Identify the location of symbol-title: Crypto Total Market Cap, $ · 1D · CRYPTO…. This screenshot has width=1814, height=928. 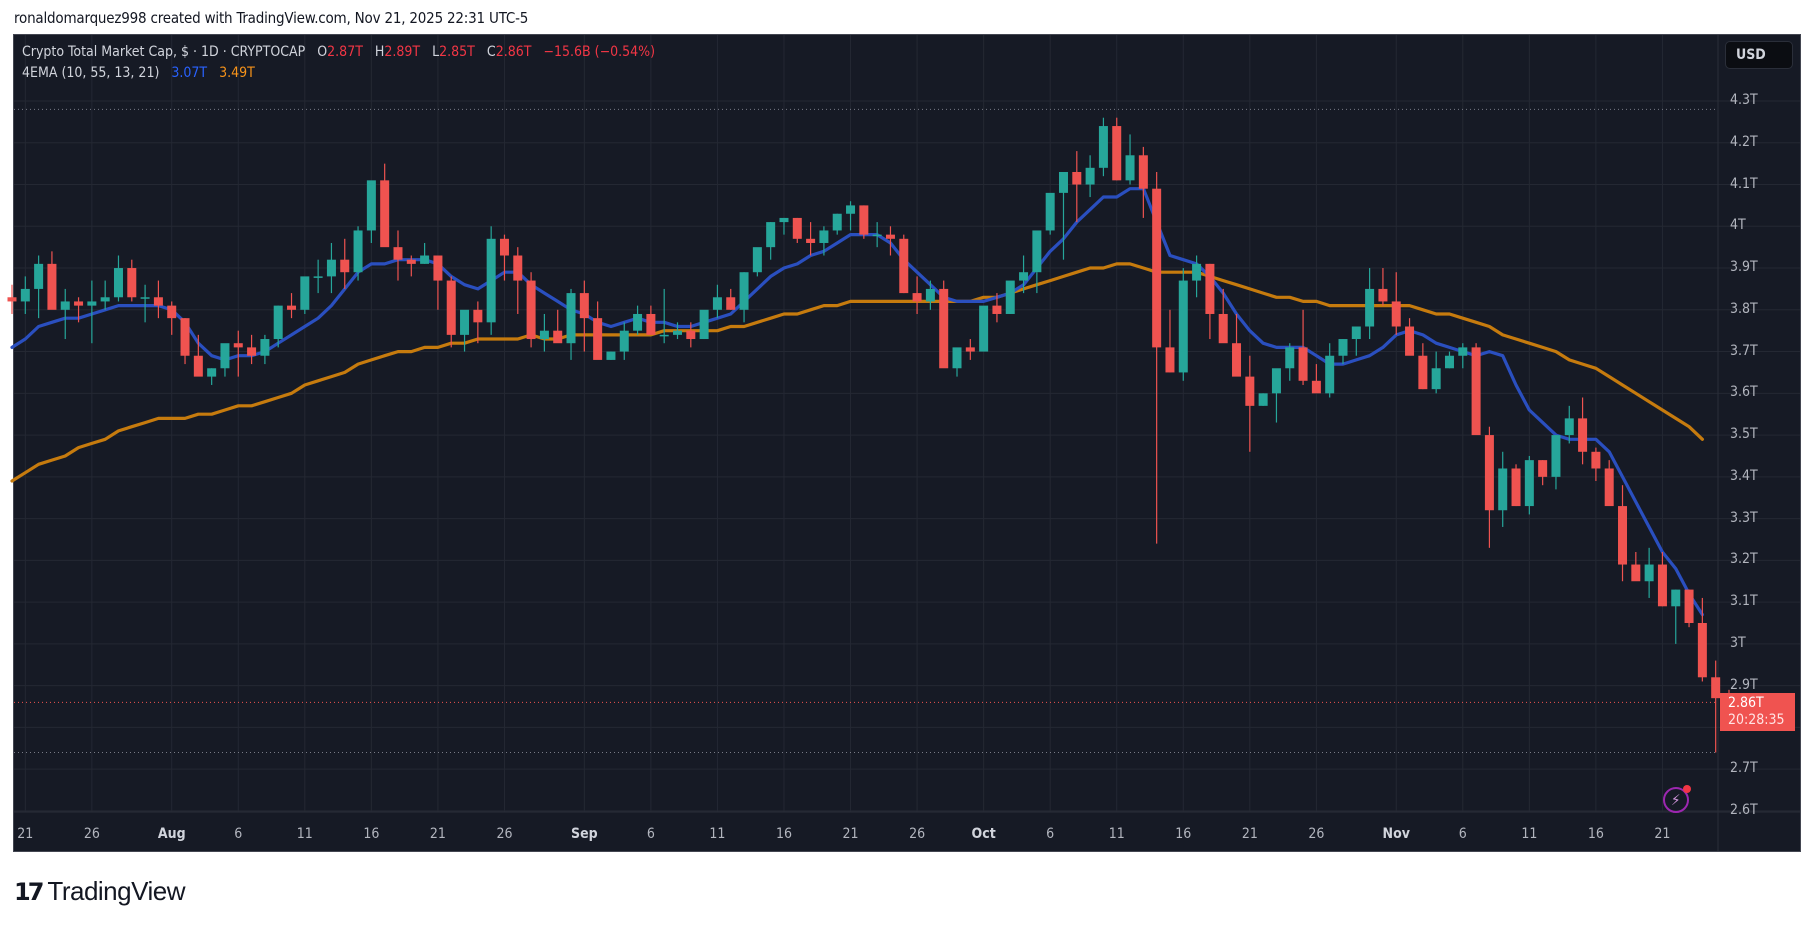
(164, 52).